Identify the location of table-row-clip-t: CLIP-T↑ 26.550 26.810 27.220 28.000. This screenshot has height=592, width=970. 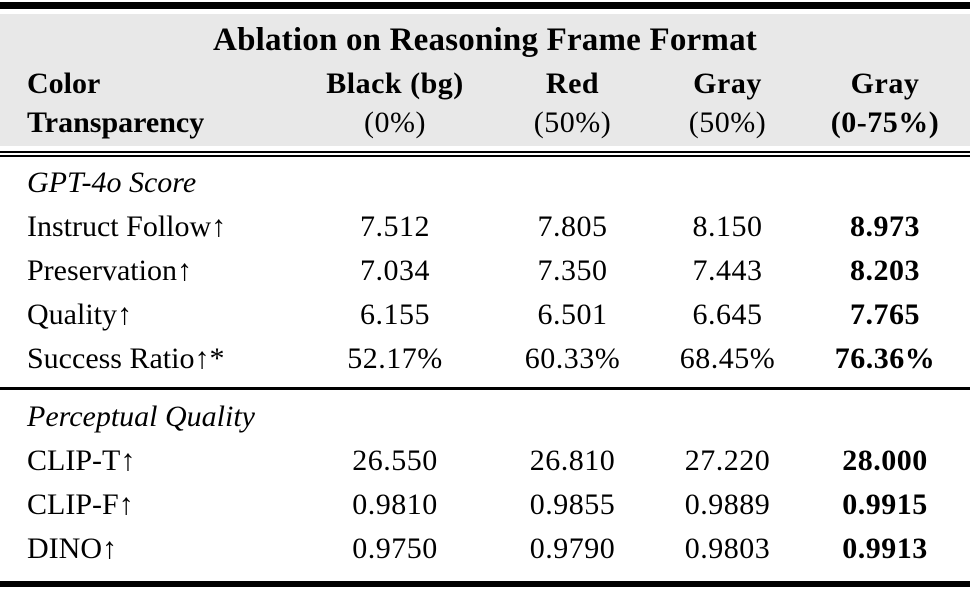
(485, 461).